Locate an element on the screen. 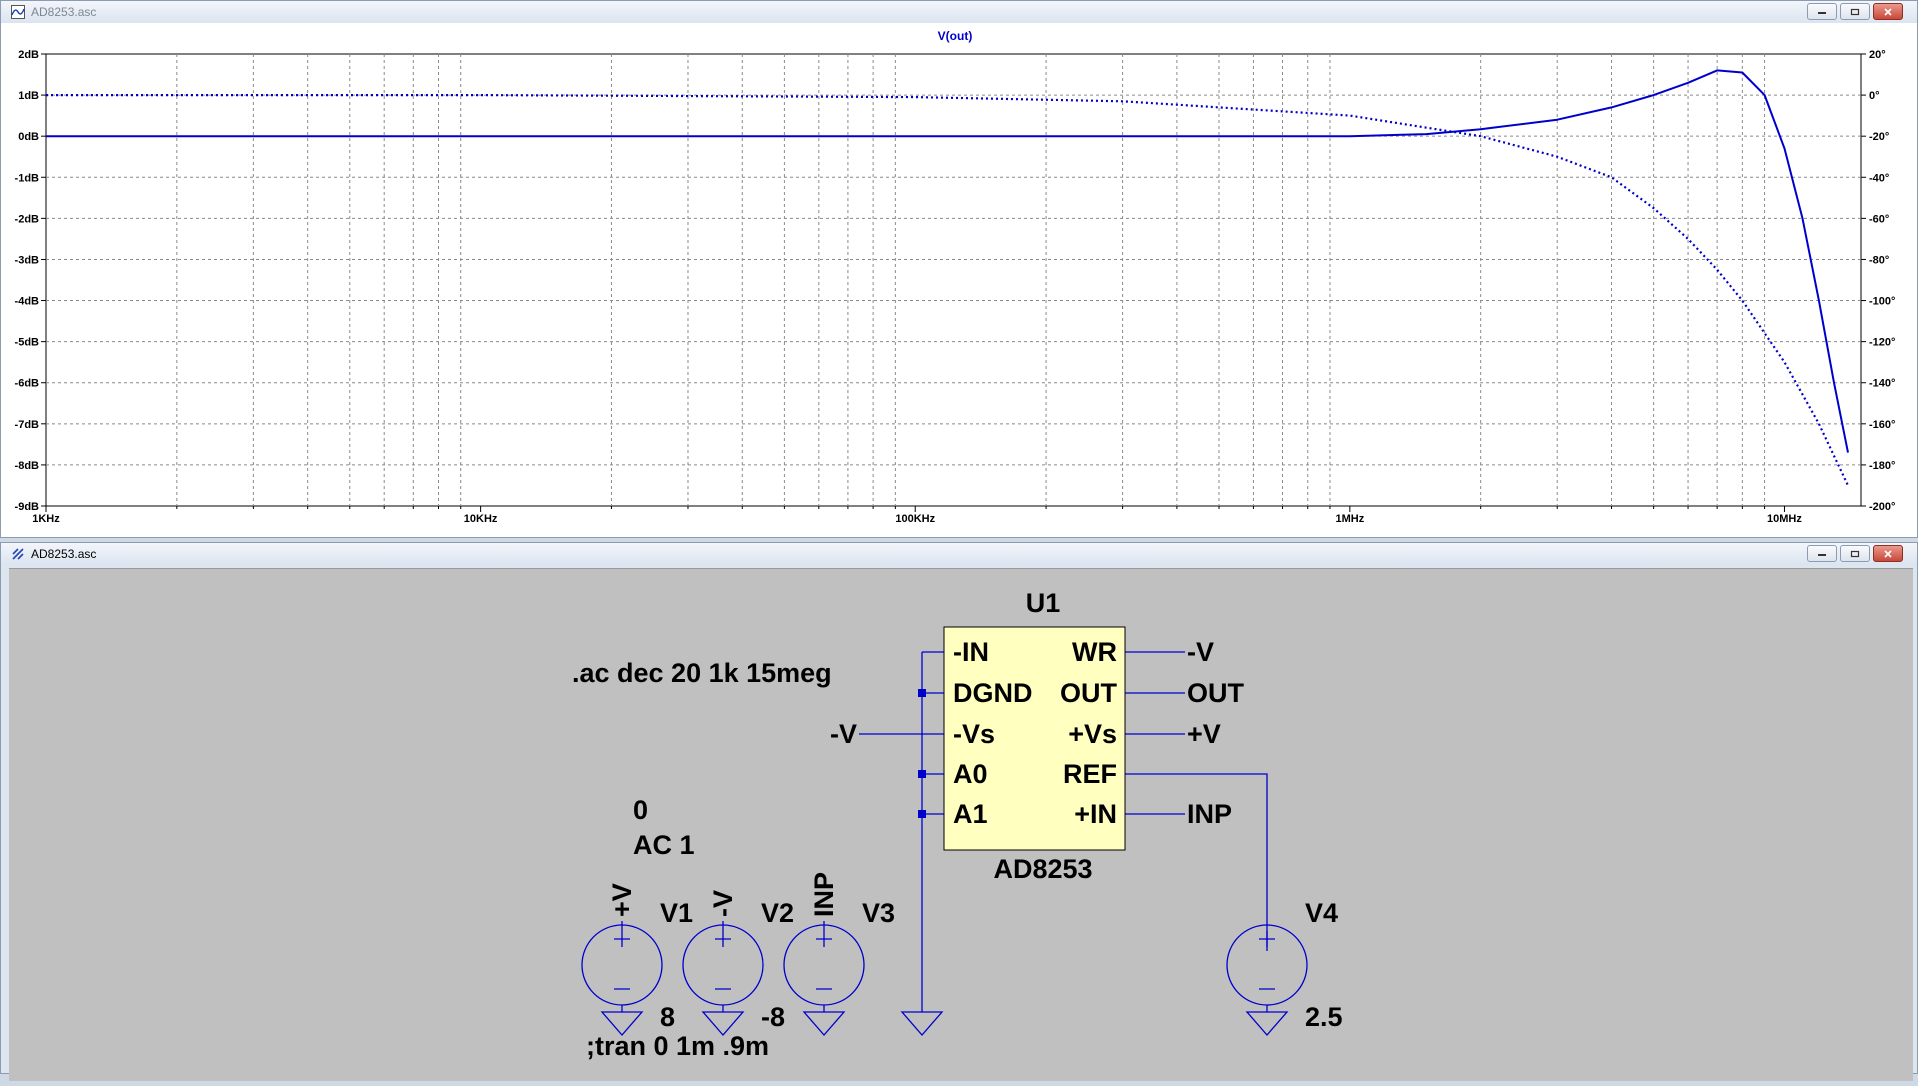  source-value: 8 is located at coordinates (667, 1017).